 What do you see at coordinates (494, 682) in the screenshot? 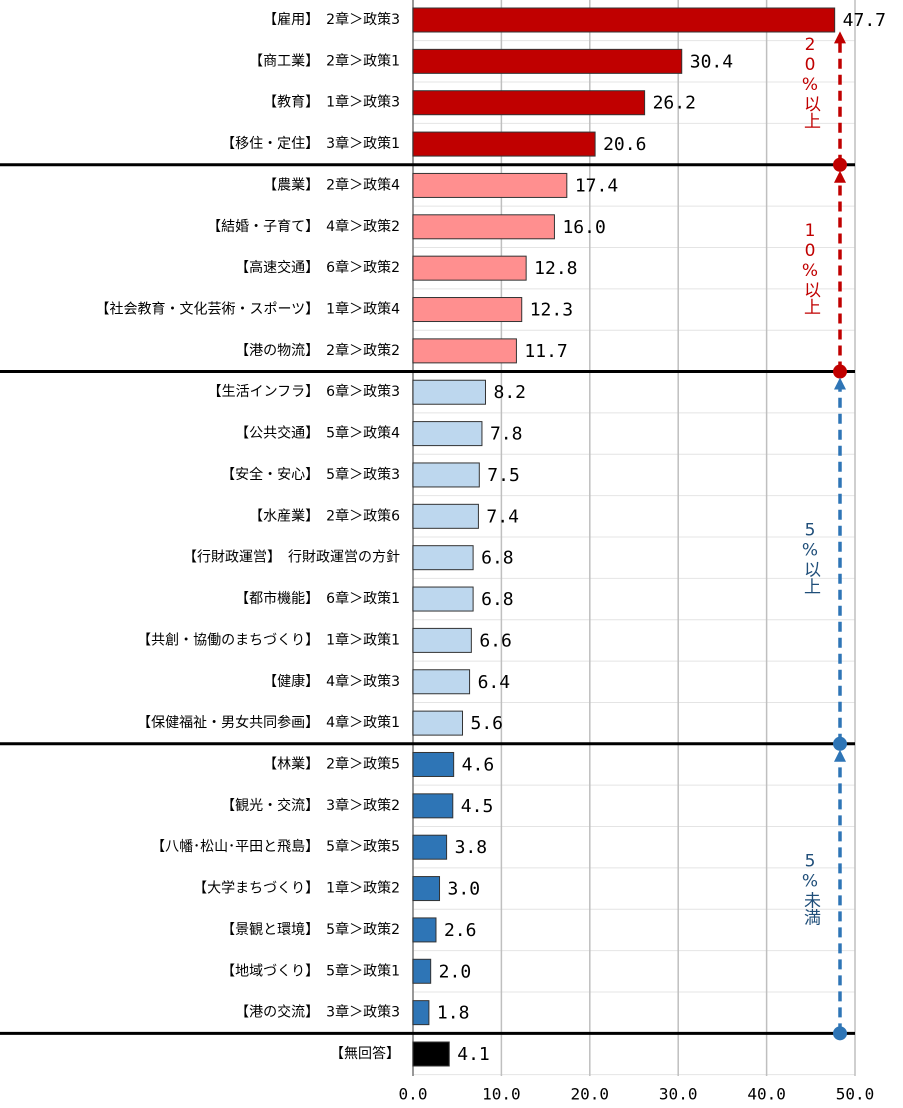
I see `value-label: 6.4` at bounding box center [494, 682].